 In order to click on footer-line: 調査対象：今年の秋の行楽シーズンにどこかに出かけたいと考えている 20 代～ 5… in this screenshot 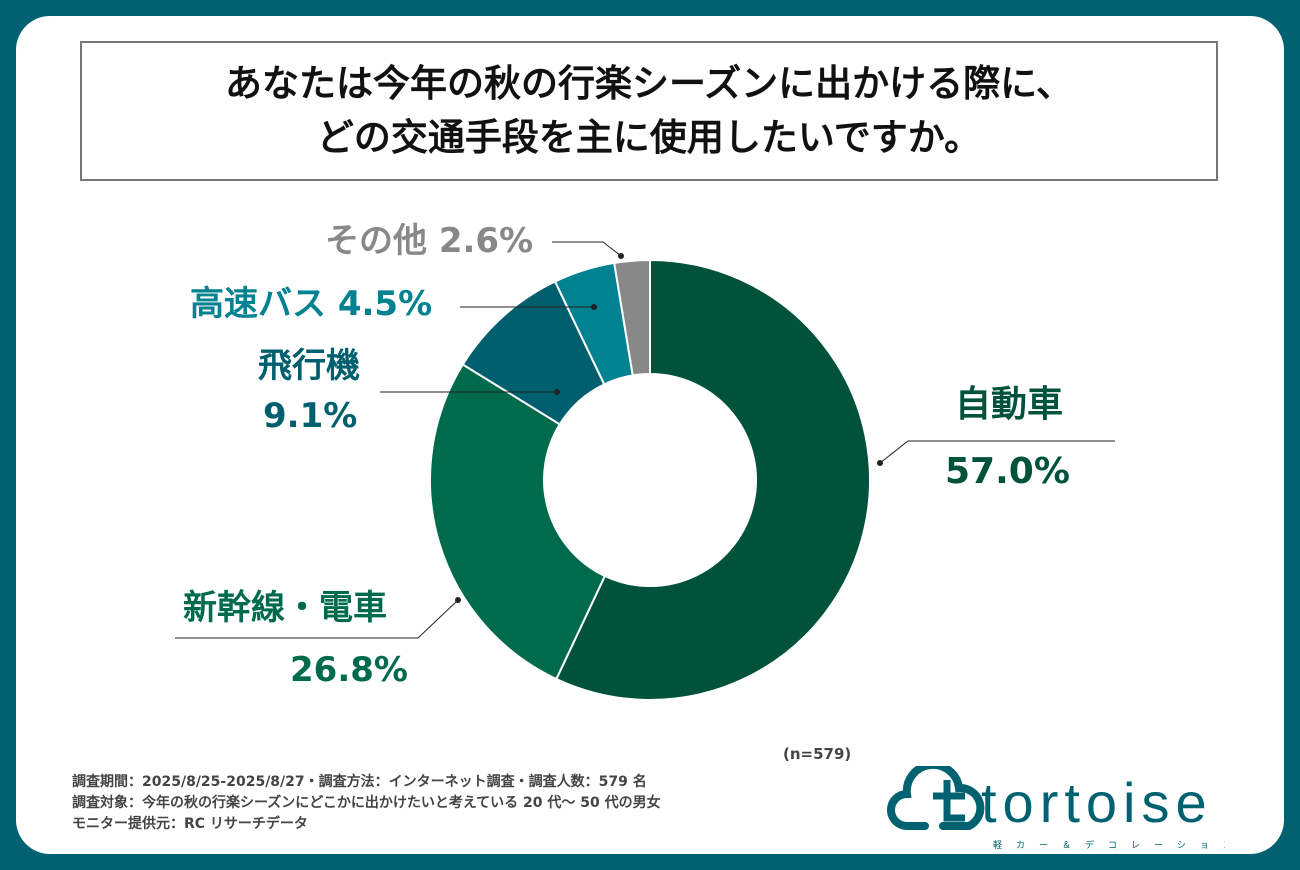, I will do `click(366, 803)`.